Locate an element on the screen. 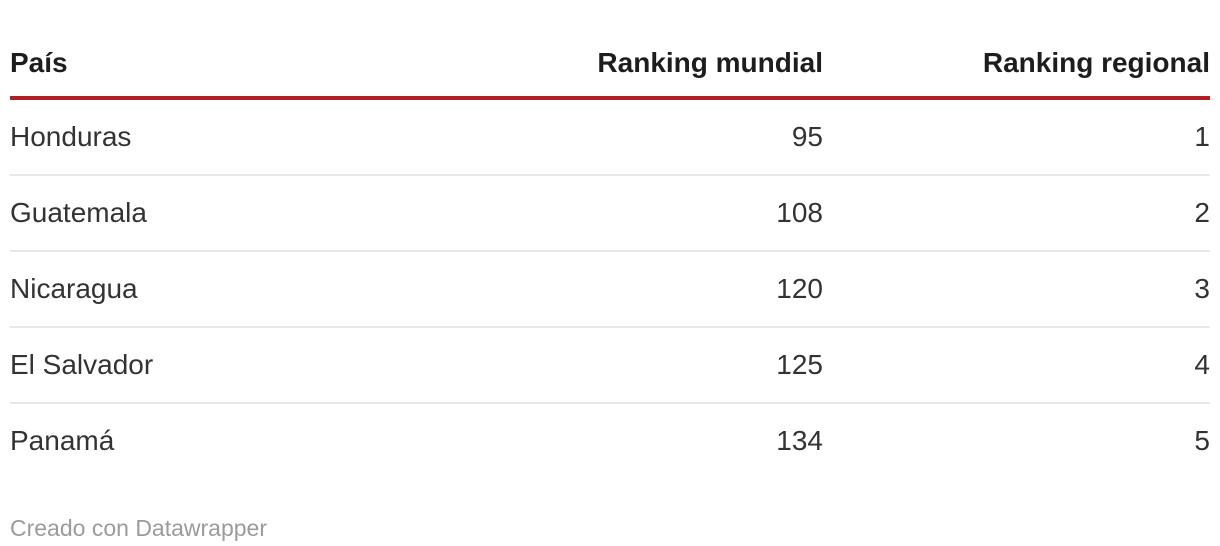 This screenshot has height=546, width=1220. cell-world-ranking: 95 is located at coordinates (666, 137).